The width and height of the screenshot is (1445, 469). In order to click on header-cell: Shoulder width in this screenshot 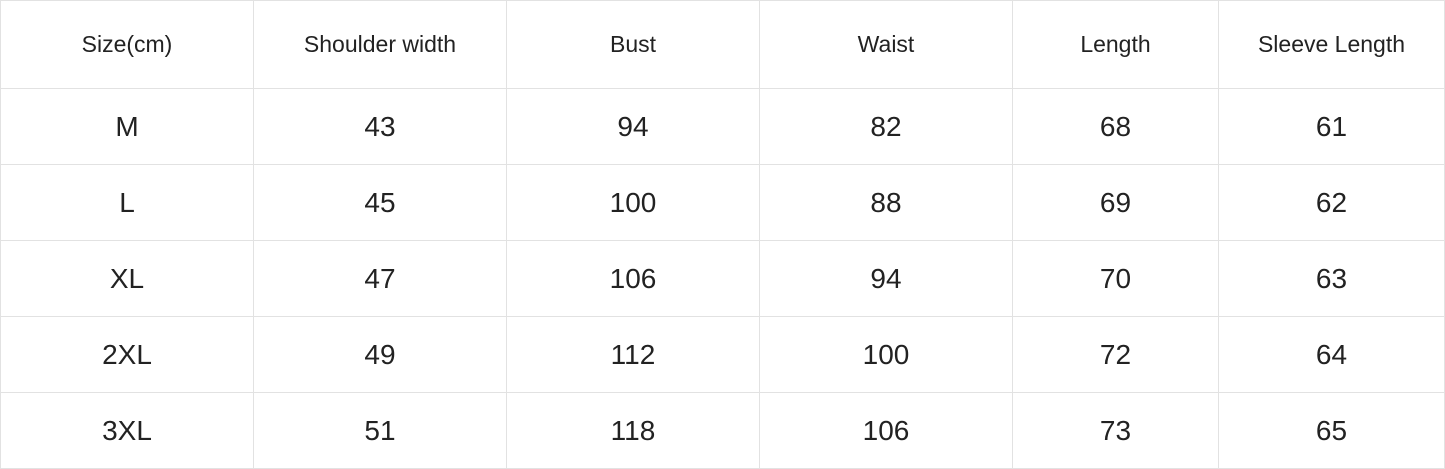, I will do `click(380, 44)`.